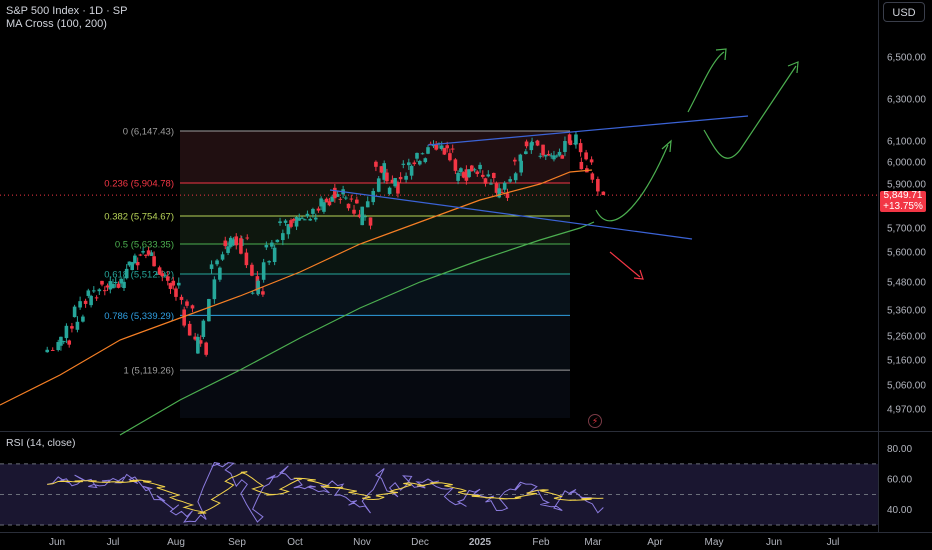 This screenshot has height=550, width=932. What do you see at coordinates (56, 24) in the screenshot?
I see `indicator-label: MA Cross (100, 200)` at bounding box center [56, 24].